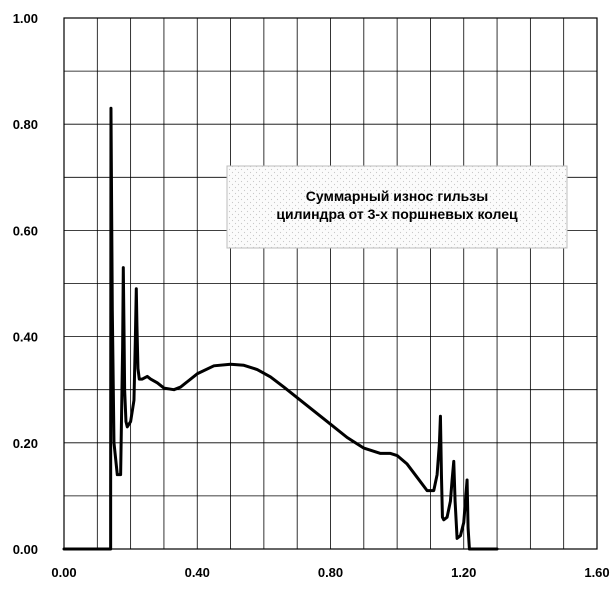  Describe the element at coordinates (25, 18) in the screenshot. I see `y-tick-label: 1.00` at that location.